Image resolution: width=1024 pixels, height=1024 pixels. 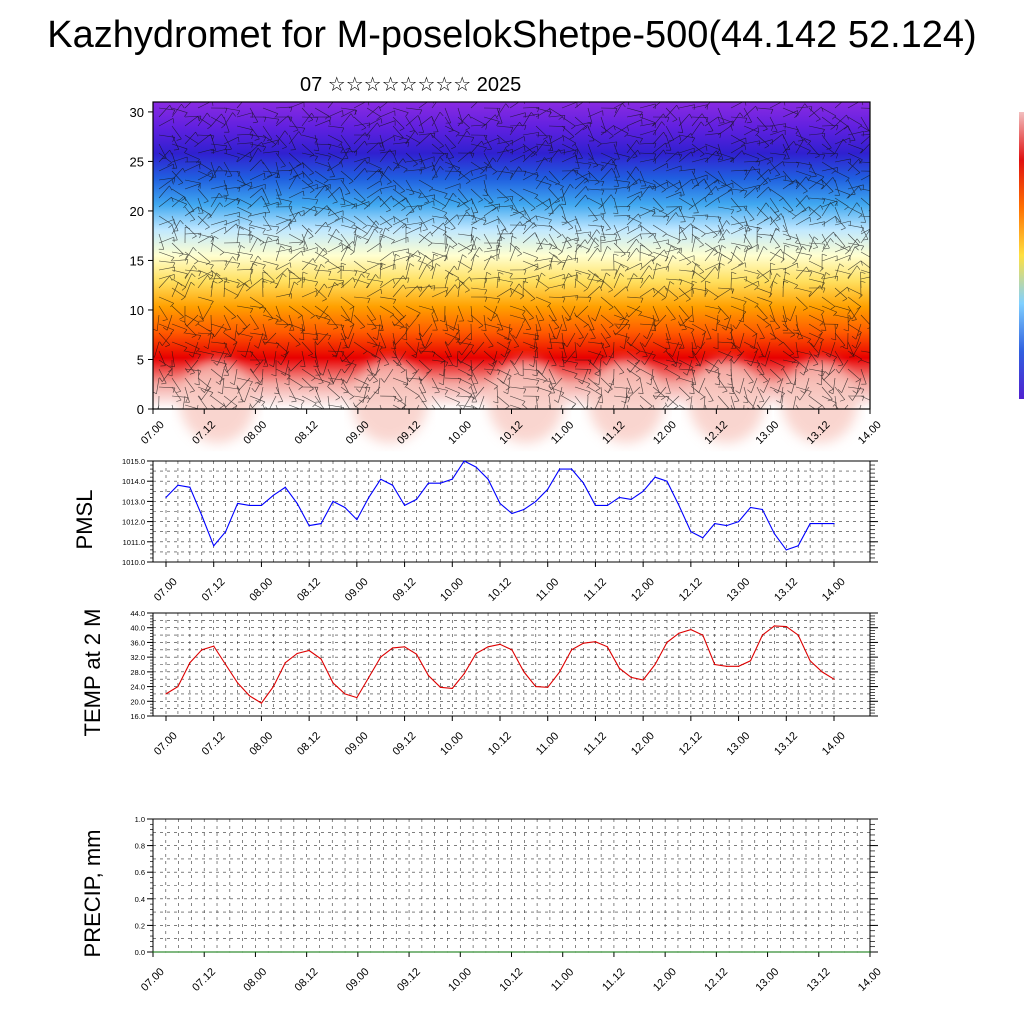 I want to click on heatmap-ytick-label: 20, so click(x=137, y=211).